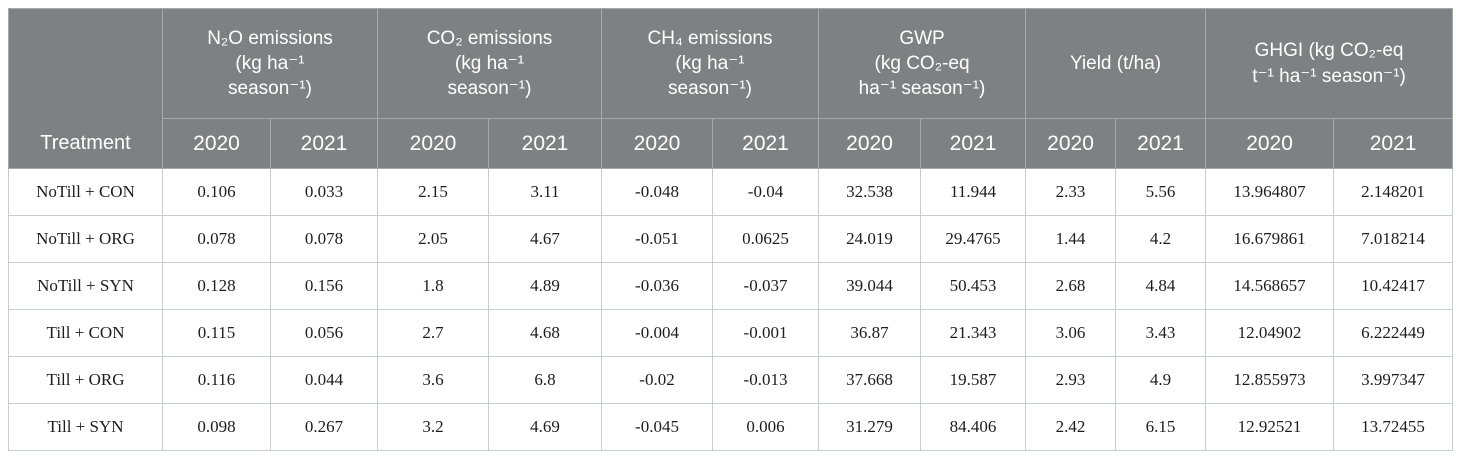  I want to click on value-cell: 6.8, so click(545, 380).